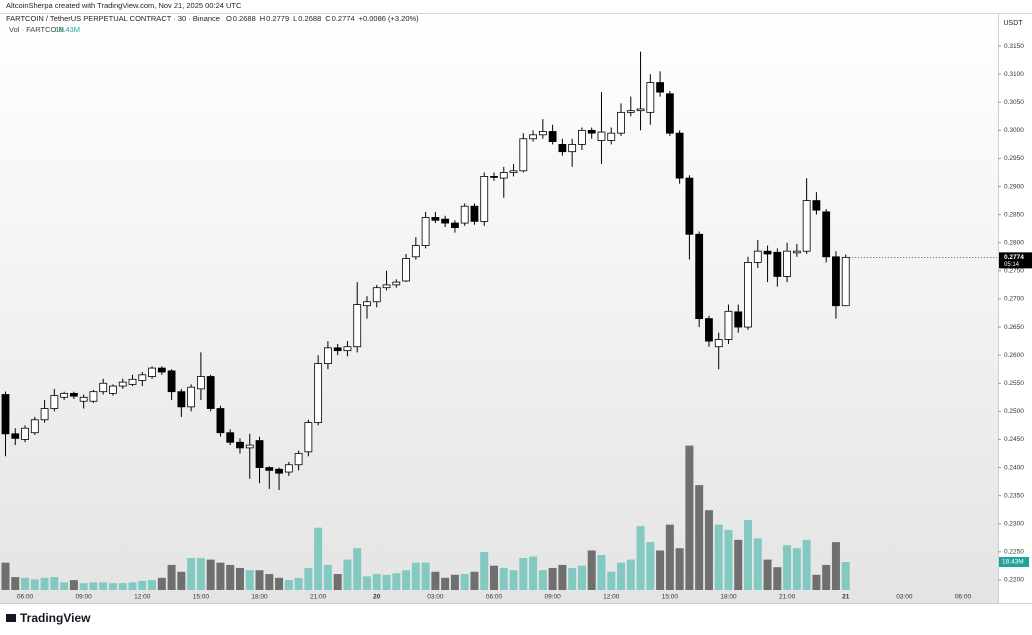 This screenshot has height=635, width=1032. What do you see at coordinates (435, 597) in the screenshot?
I see `x-tick-label: 03:00` at bounding box center [435, 597].